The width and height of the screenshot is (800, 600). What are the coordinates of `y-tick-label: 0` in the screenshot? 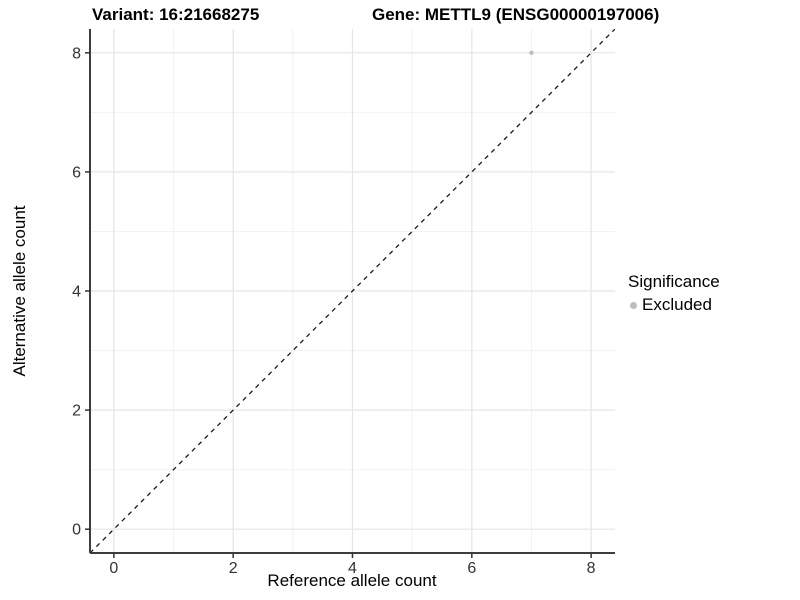 It's located at (76, 530).